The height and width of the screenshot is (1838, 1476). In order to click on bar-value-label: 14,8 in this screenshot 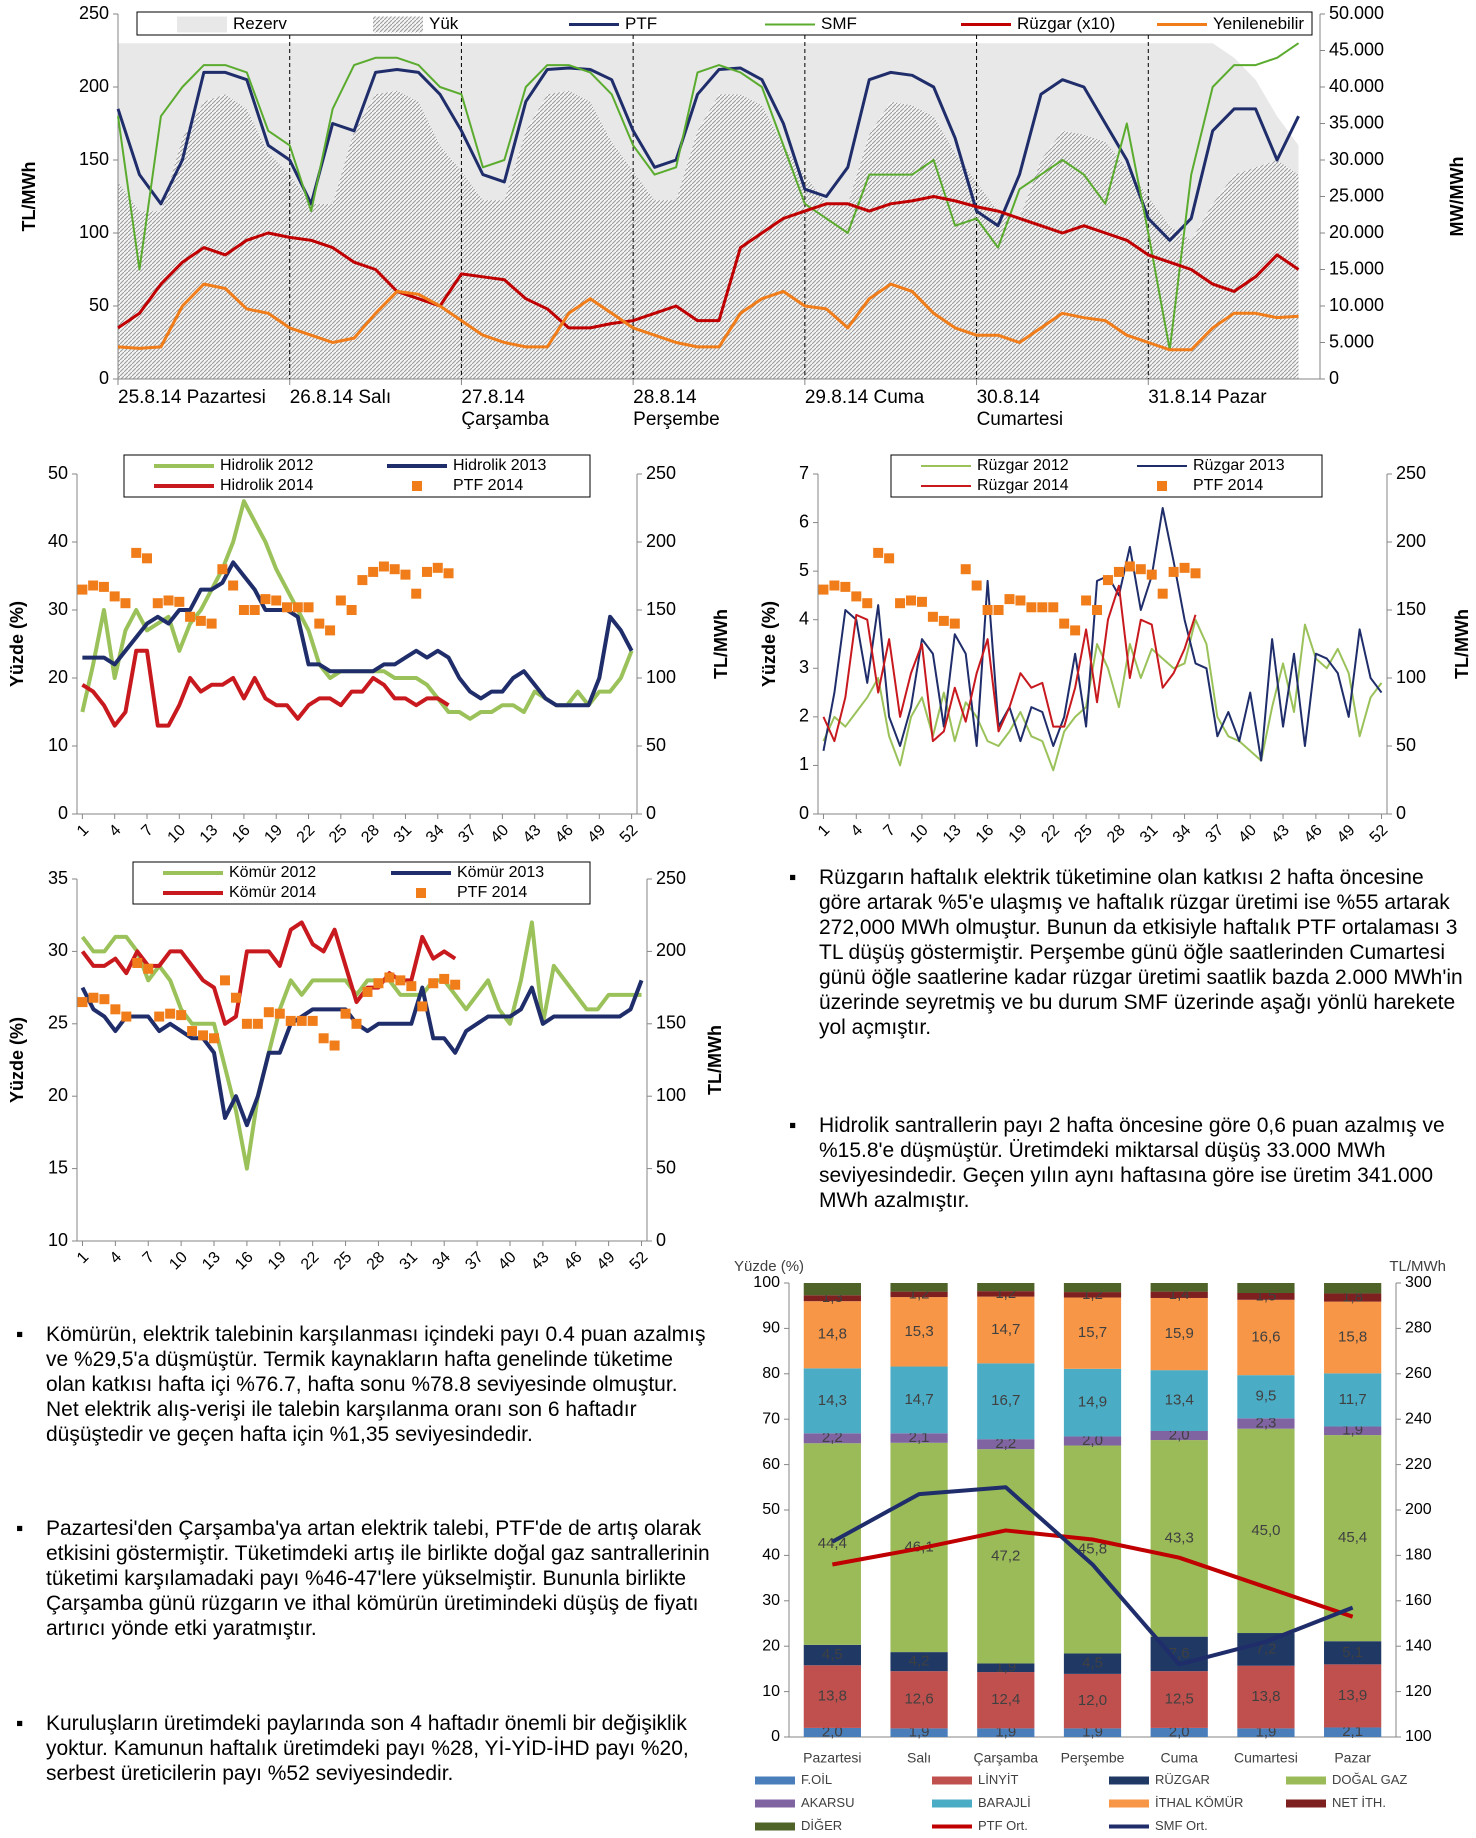, I will do `click(832, 1334)`.